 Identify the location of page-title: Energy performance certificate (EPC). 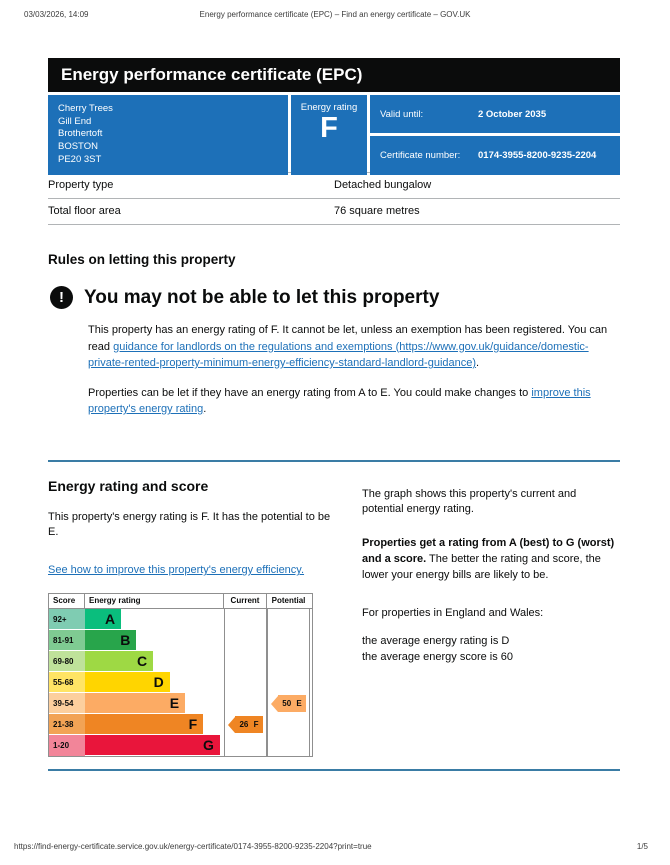
(334, 75).